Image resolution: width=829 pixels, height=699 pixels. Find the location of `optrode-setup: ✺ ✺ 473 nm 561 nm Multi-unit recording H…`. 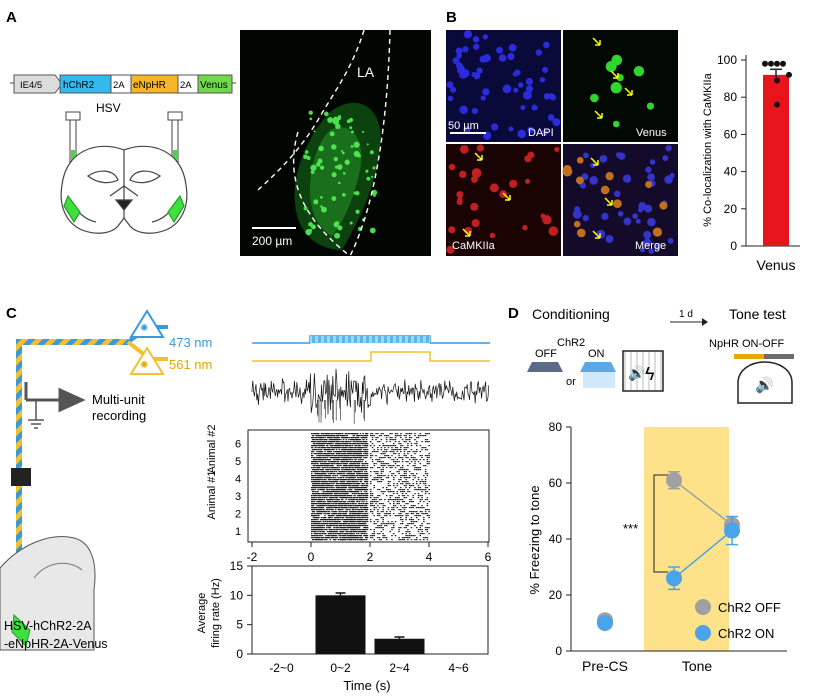

optrode-setup: ✺ ✺ 473 nm 561 nm Multi-unit recording H… is located at coordinates (106, 480).